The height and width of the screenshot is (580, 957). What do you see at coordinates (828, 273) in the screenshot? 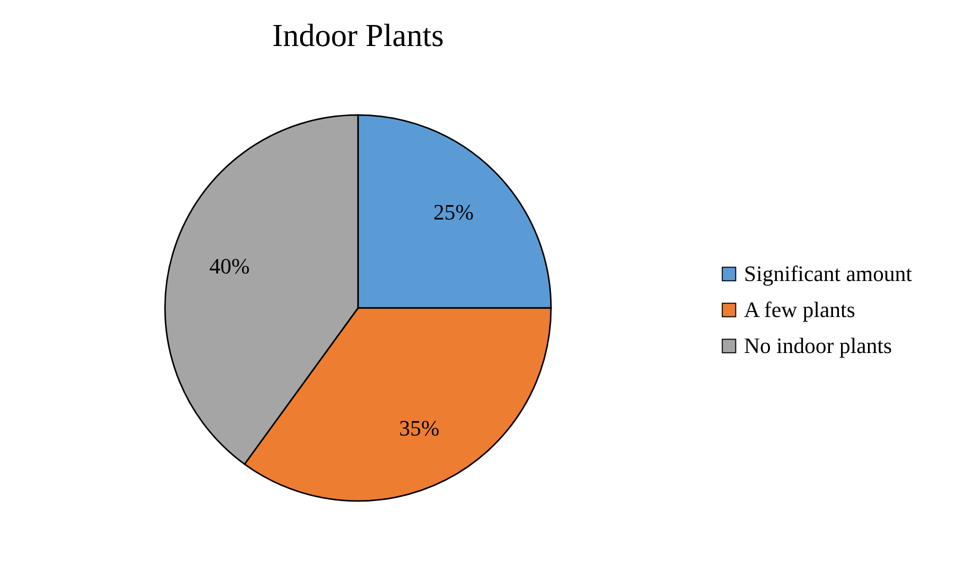
I see `legend-label: Significant amount` at bounding box center [828, 273].